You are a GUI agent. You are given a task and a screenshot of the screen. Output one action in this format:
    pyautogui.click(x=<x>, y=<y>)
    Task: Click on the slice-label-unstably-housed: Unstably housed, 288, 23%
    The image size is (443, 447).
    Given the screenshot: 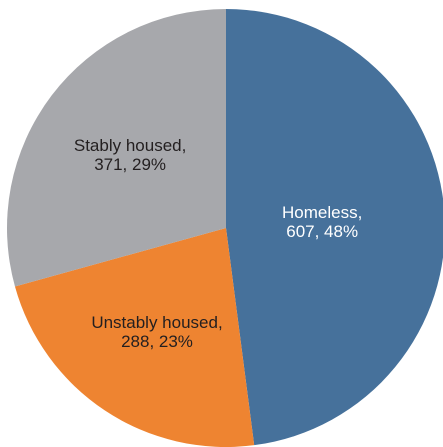 What is the action you would take?
    pyautogui.click(x=156, y=332)
    